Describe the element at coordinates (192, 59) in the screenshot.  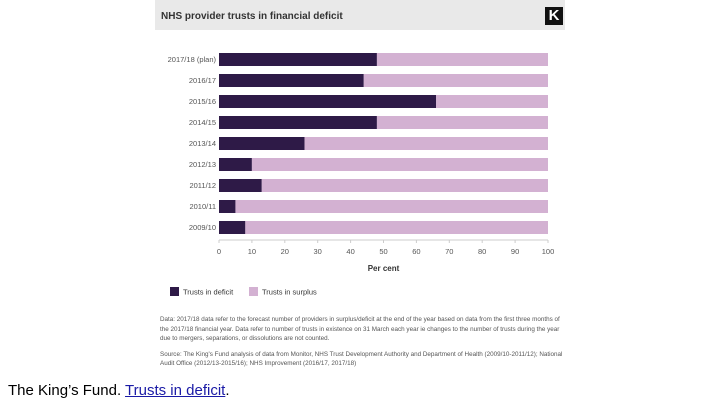
I see `y-tick-label: 2017/18 (plan)` at that location.